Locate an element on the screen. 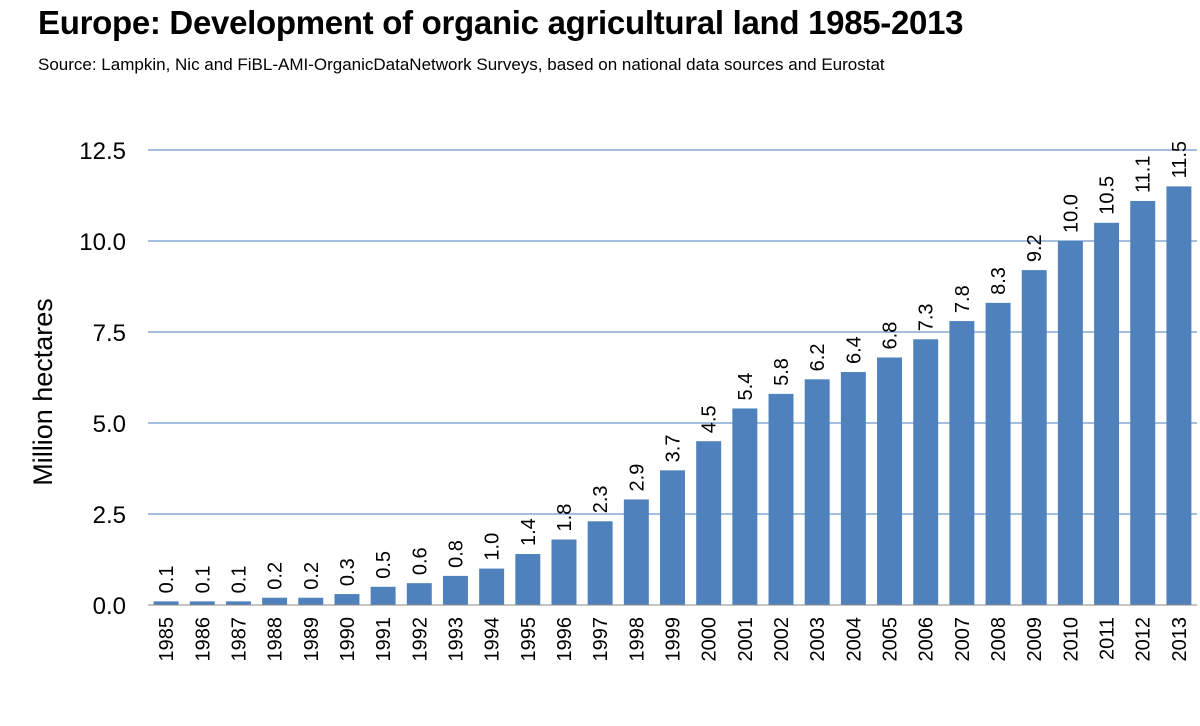 Image resolution: width=1200 pixels, height=726 pixels. x-tick-label: 1990 is located at coordinates (348, 639).